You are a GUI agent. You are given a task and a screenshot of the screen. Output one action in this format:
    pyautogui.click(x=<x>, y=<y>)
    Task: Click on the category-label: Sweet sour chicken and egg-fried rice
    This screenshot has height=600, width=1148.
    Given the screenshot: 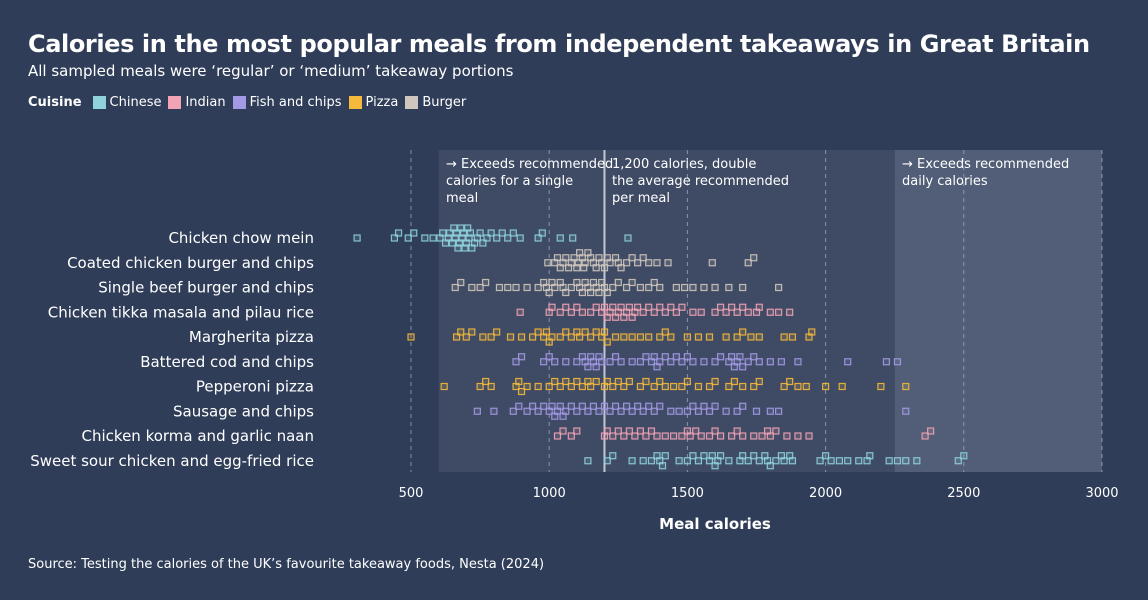 What is the action you would take?
    pyautogui.click(x=172, y=461)
    